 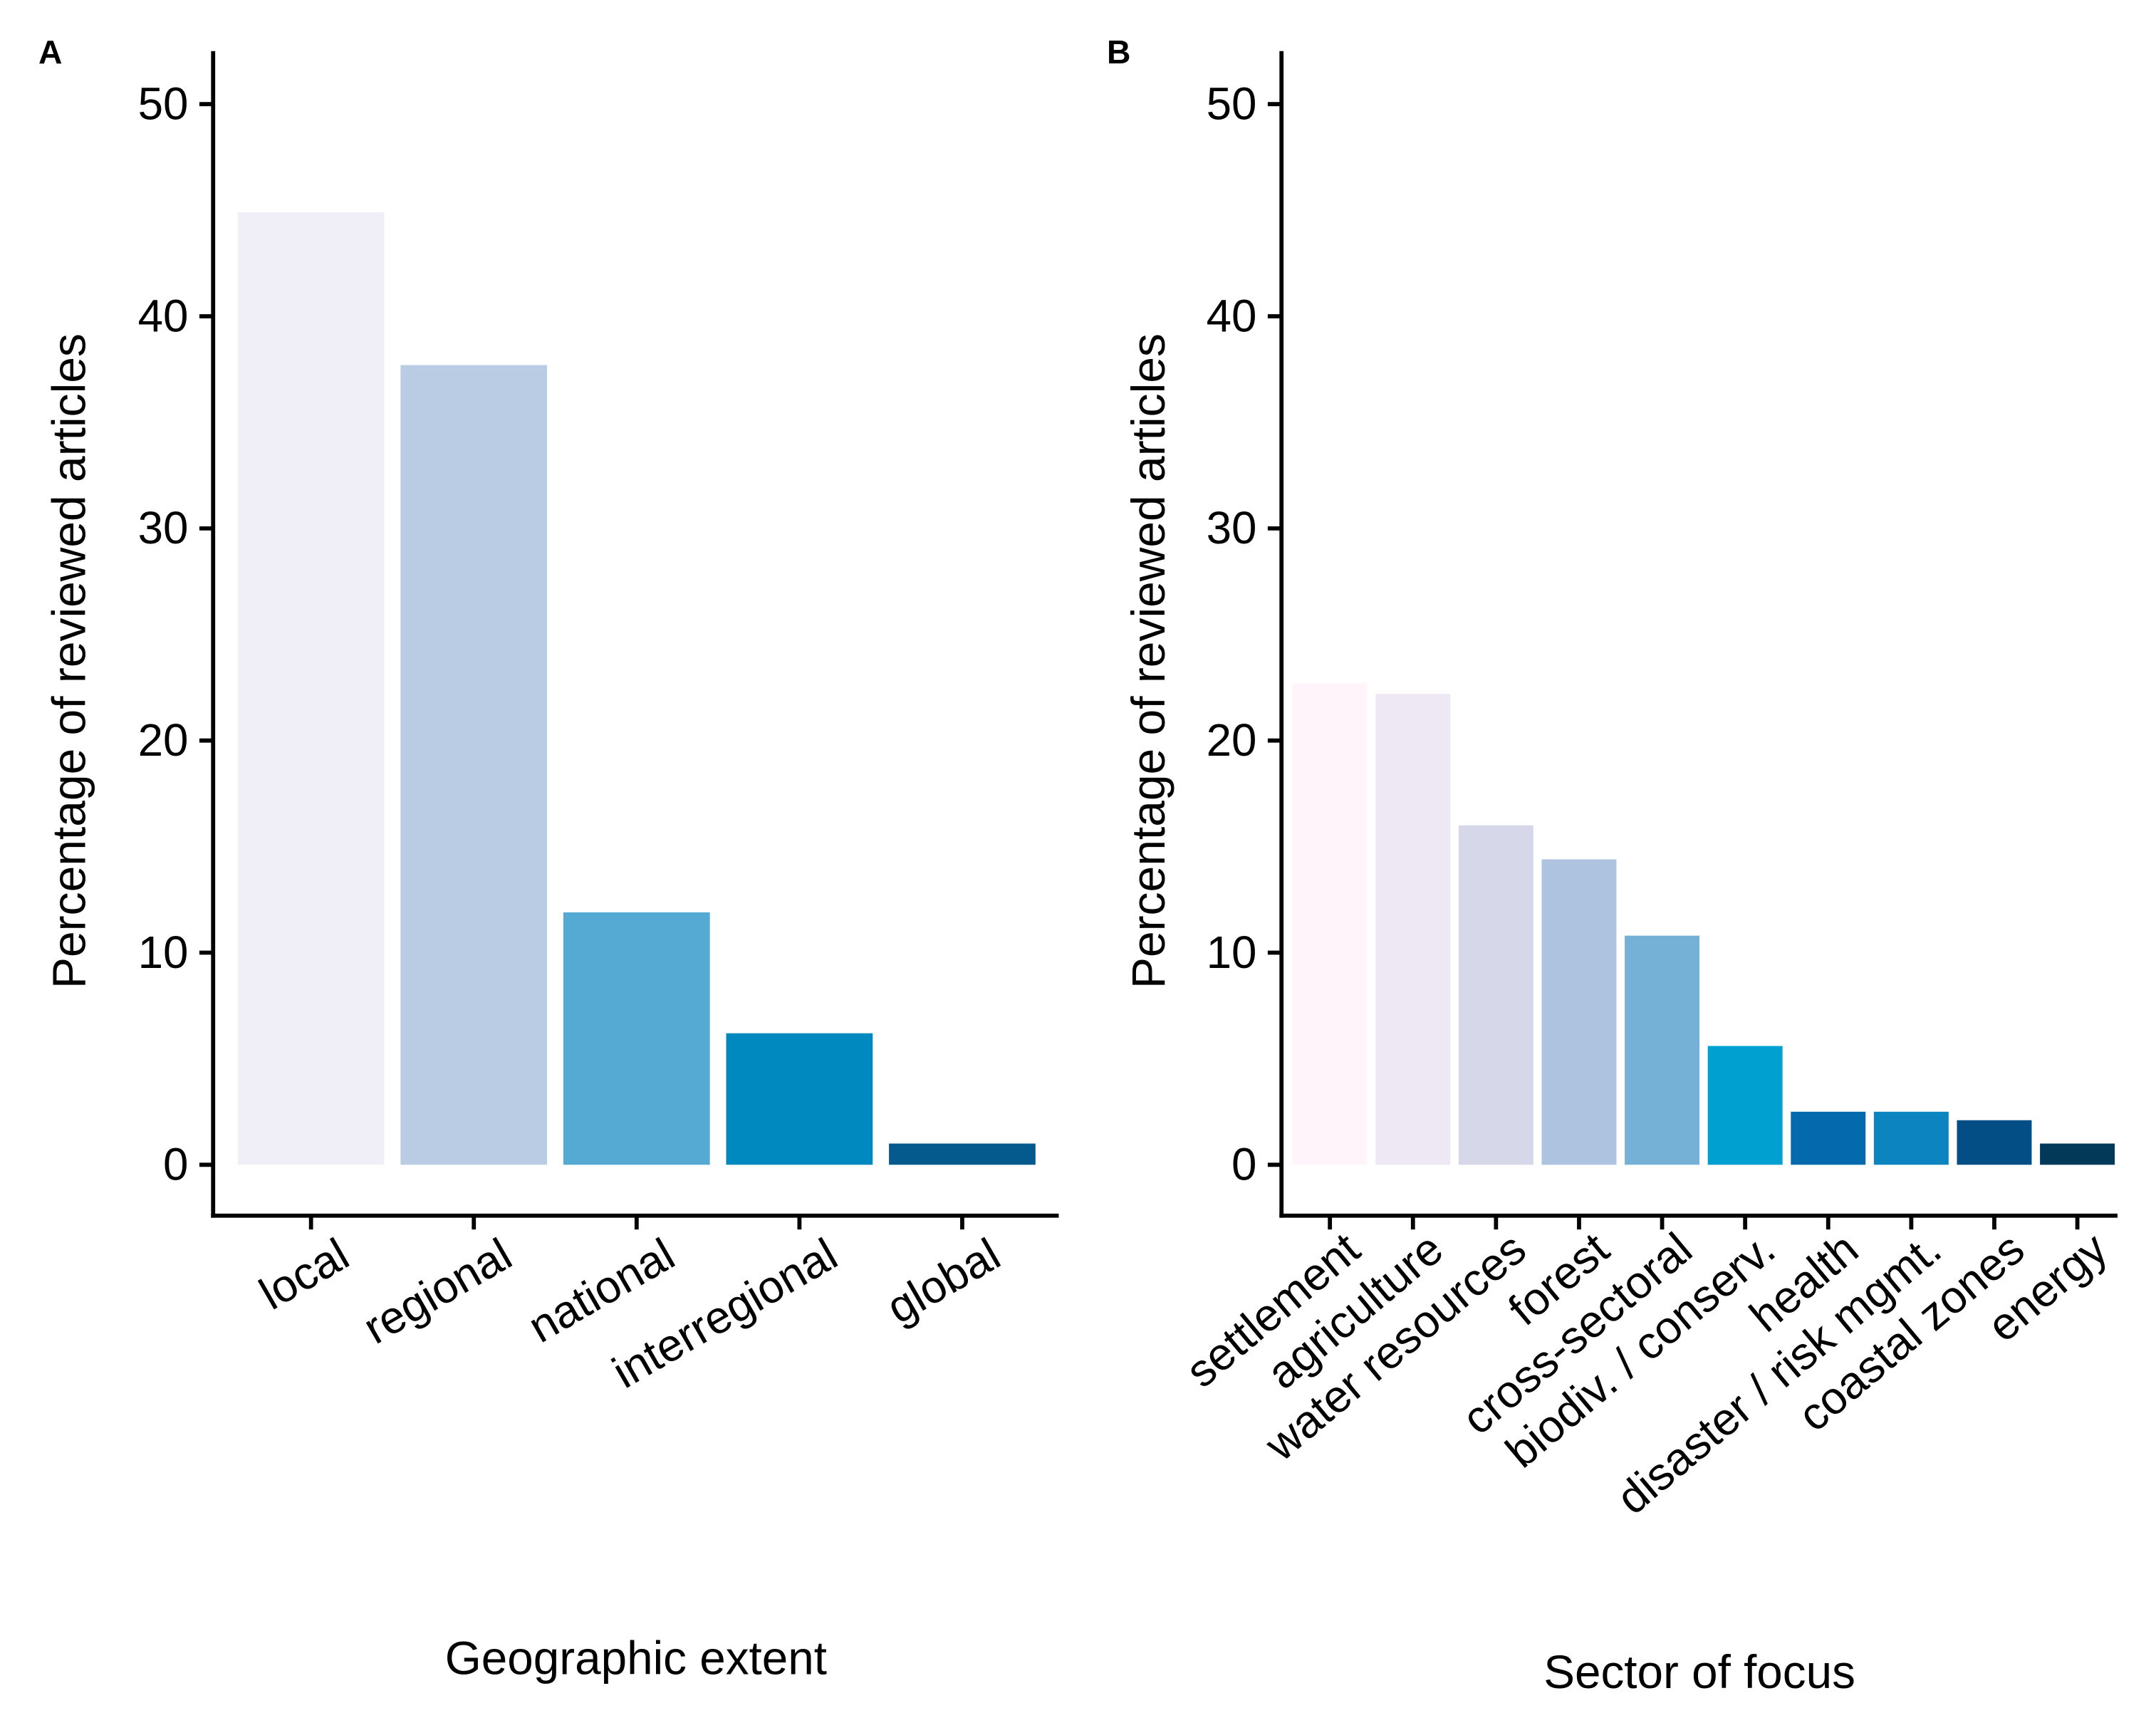 What do you see at coordinates (1118, 52) in the screenshot?
I see `panel-label: B` at bounding box center [1118, 52].